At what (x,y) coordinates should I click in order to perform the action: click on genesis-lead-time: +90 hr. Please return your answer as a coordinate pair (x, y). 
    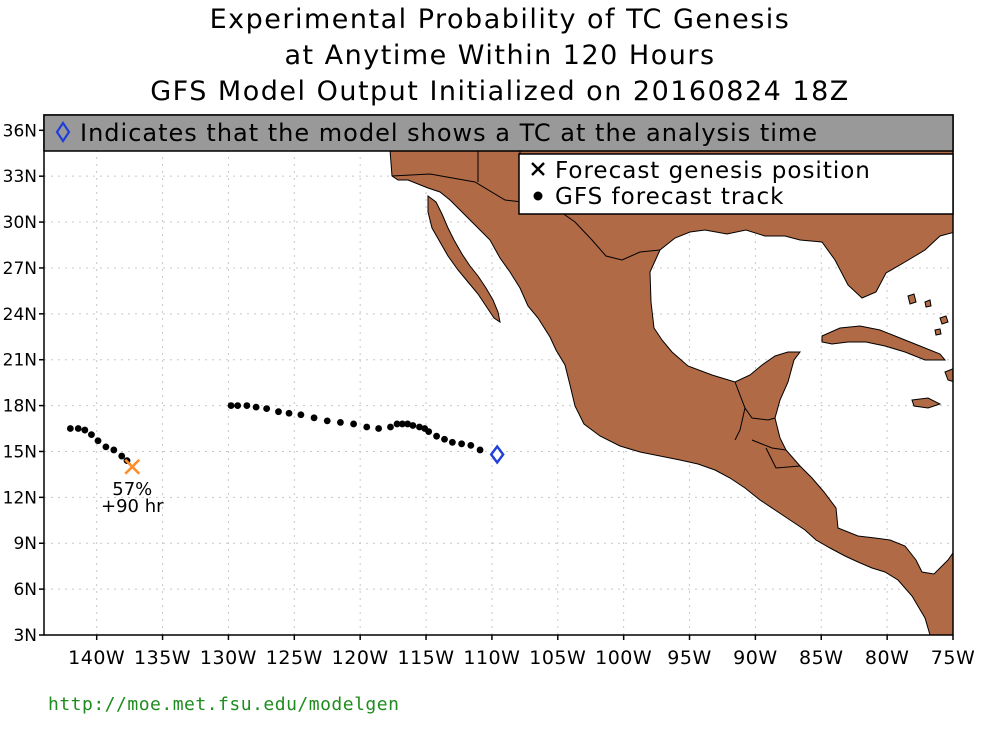
    Looking at the image, I should click on (132, 506).